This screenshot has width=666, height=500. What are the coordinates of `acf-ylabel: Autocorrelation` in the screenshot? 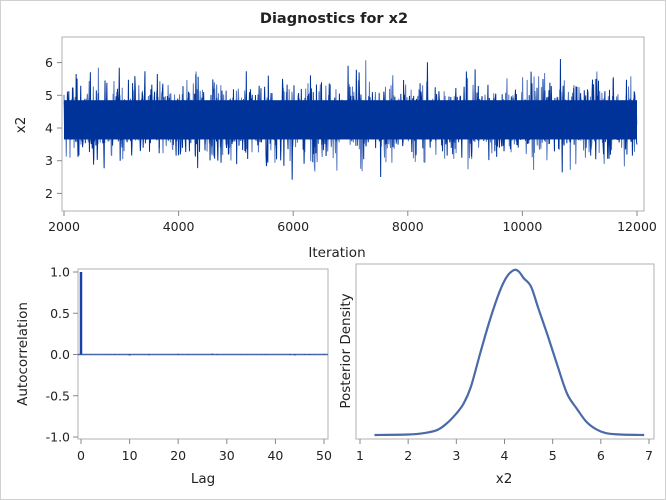 It's located at (23, 354).